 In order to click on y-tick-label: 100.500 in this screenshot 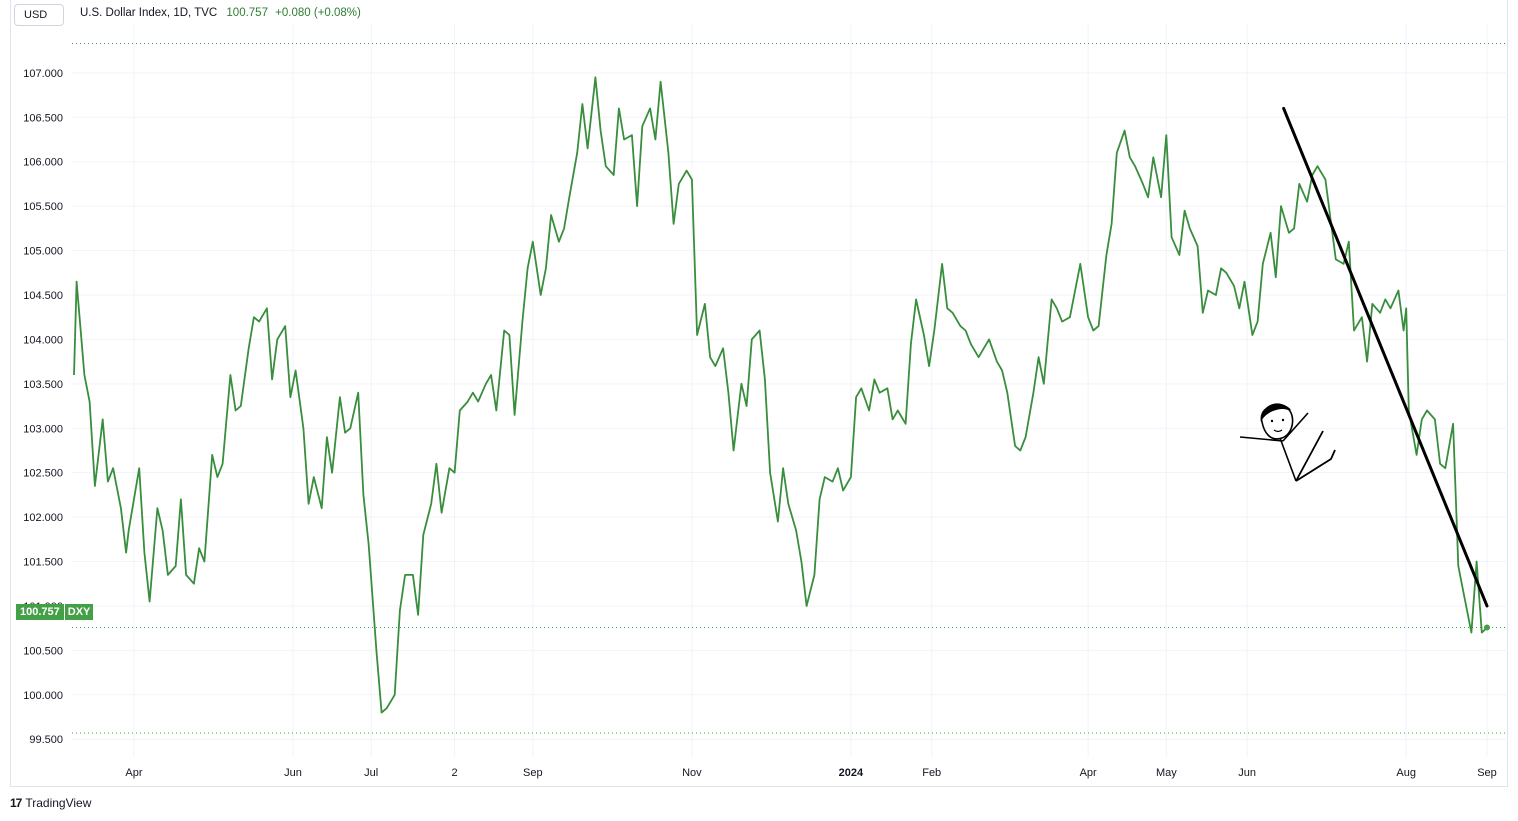, I will do `click(43, 651)`.